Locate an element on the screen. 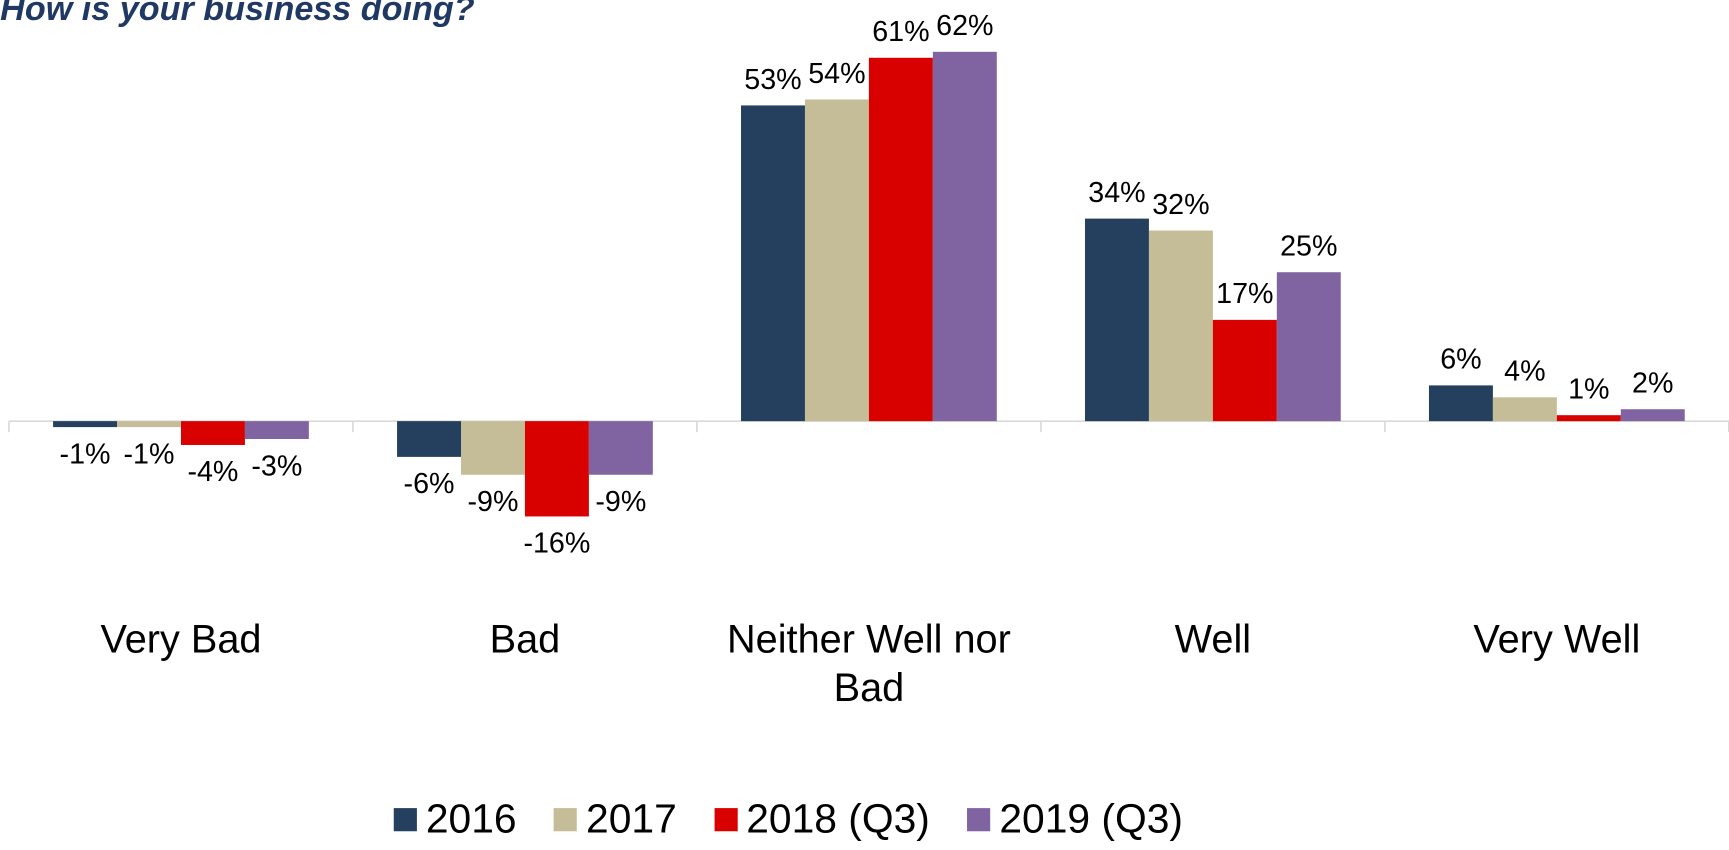  data-label: 1% is located at coordinates (1588, 390).